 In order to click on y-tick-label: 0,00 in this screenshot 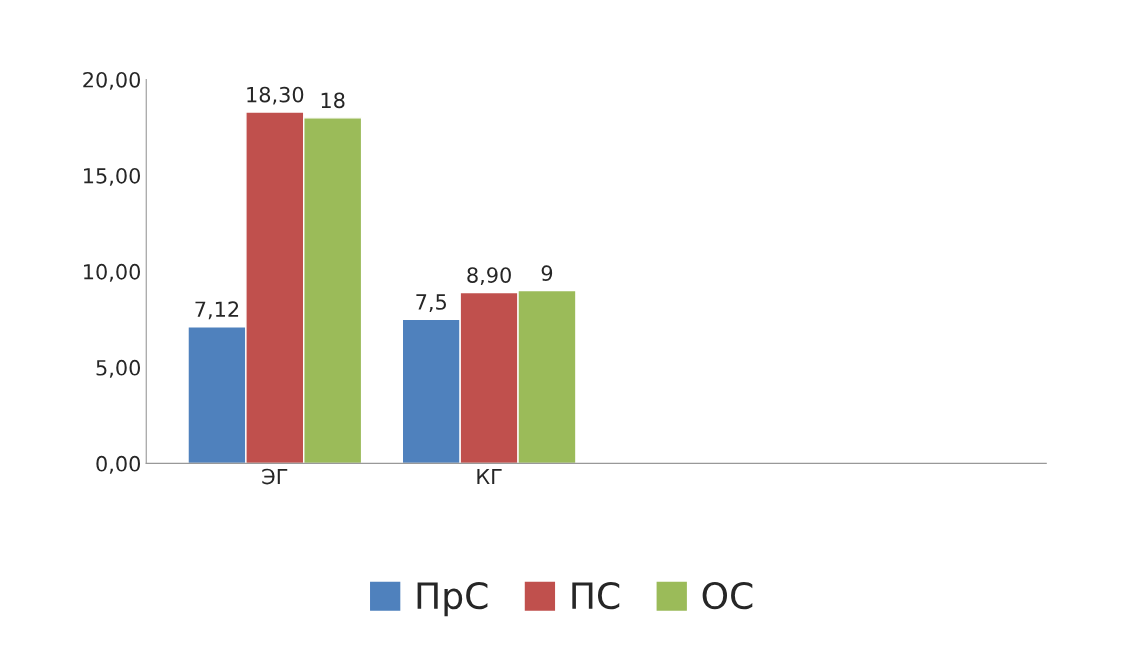, I will do `click(118, 464)`.